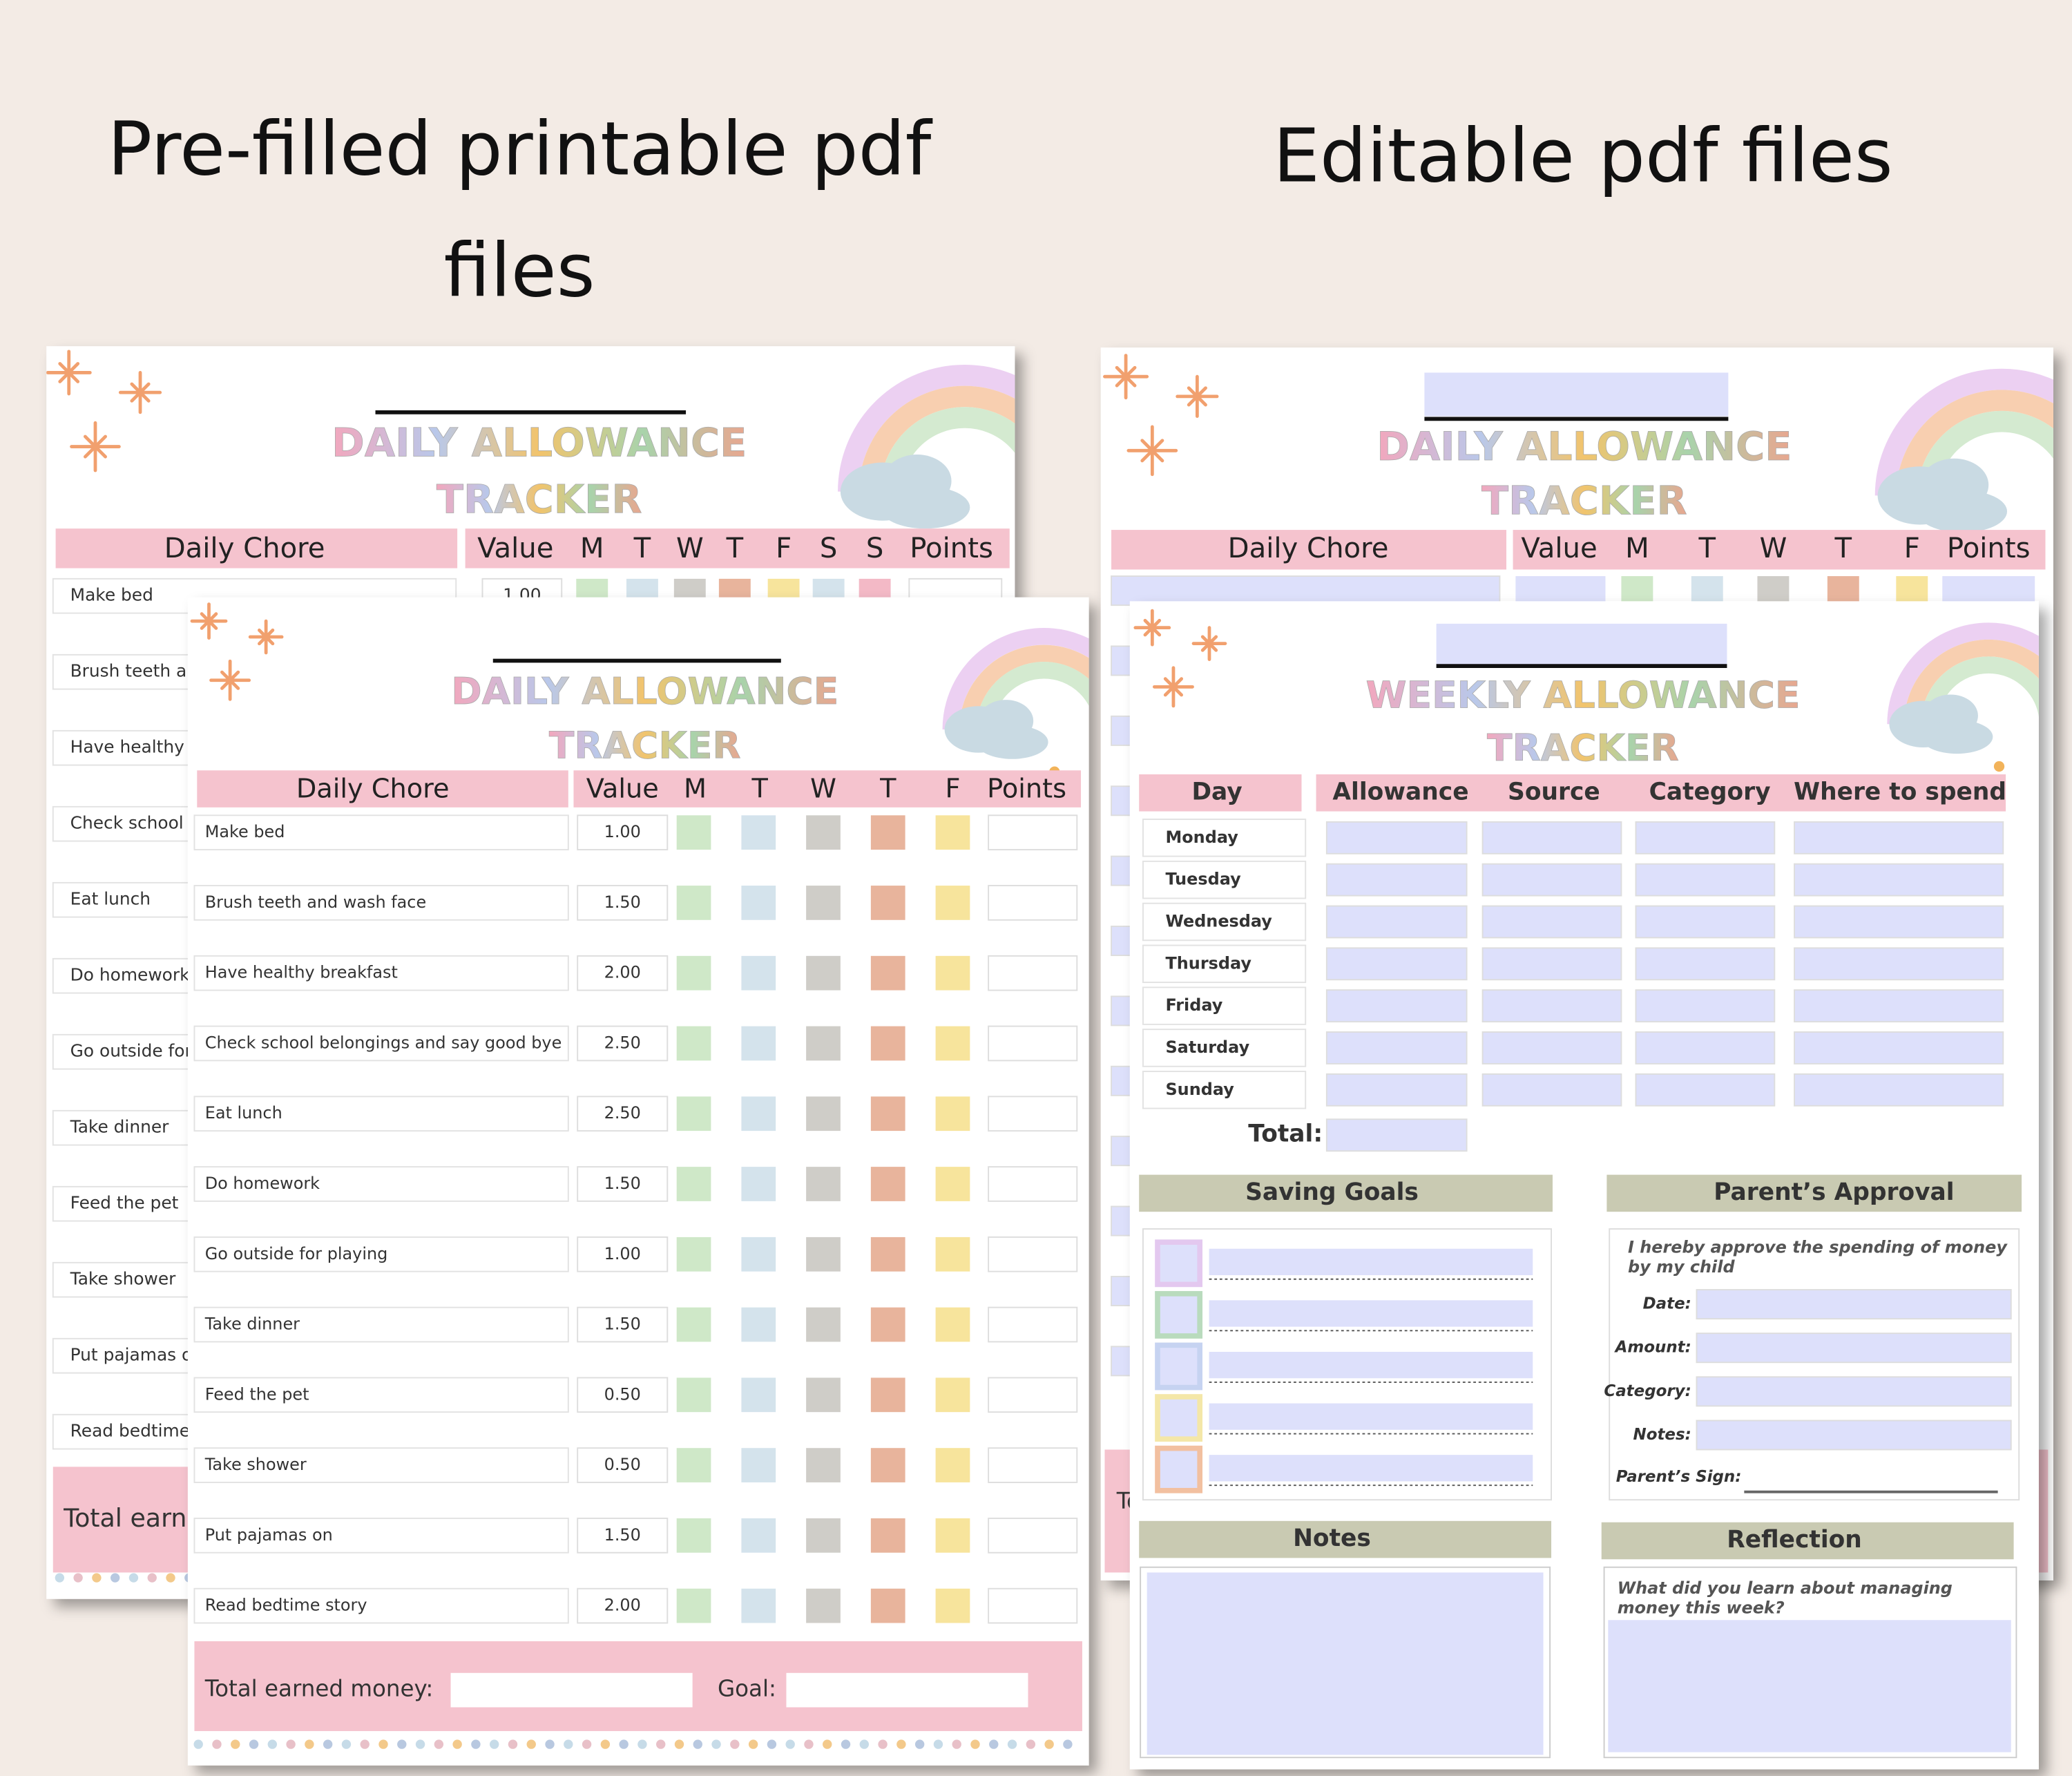  I want to click on chore-label: Brush teeth and wash face, so click(315, 902).